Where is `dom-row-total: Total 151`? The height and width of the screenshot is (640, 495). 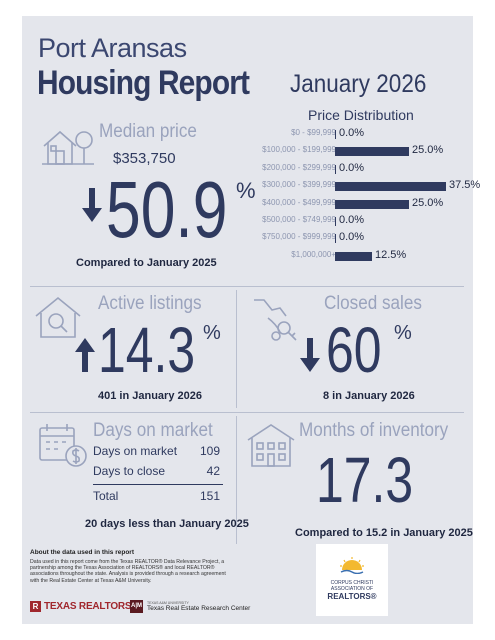 dom-row-total: Total 151 is located at coordinates (156, 496).